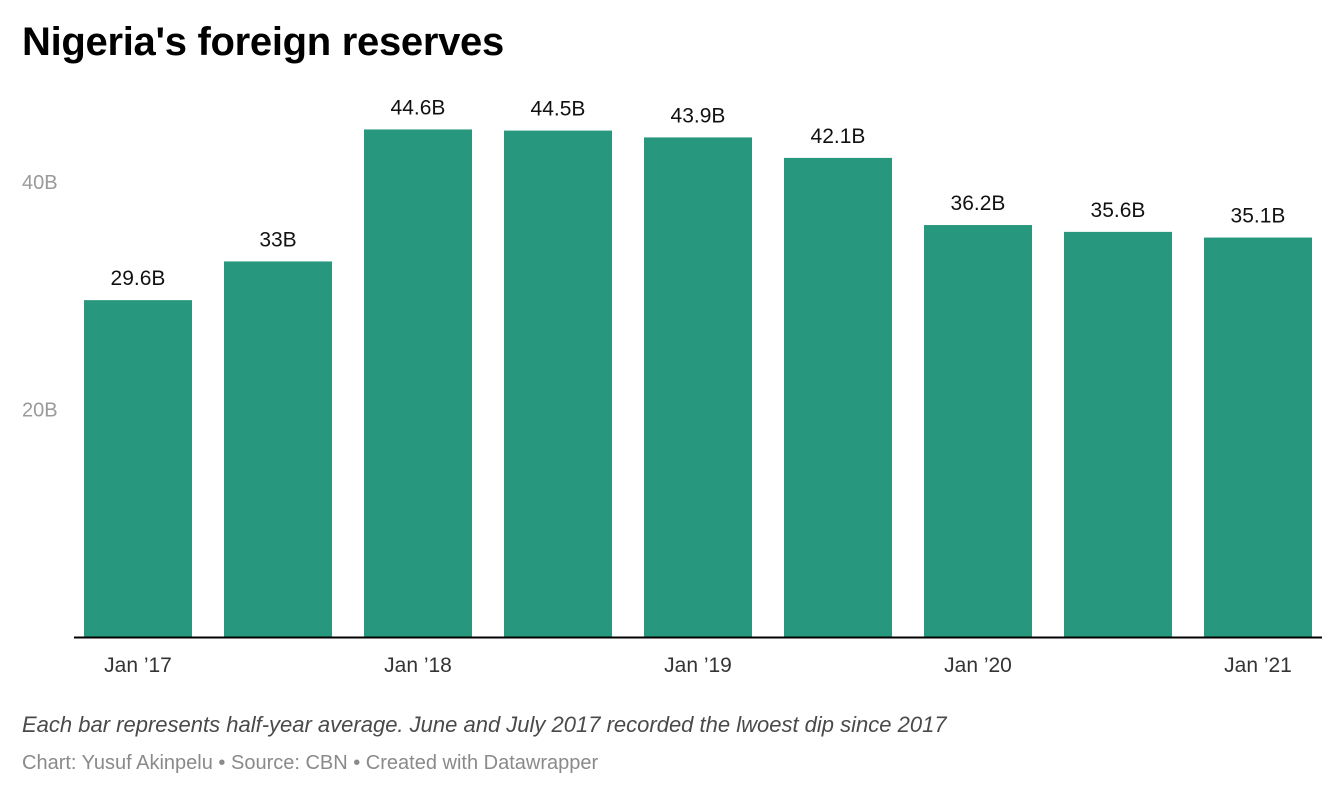 This screenshot has height=804, width=1344. I want to click on bar-value-label: 36.2B, so click(978, 203).